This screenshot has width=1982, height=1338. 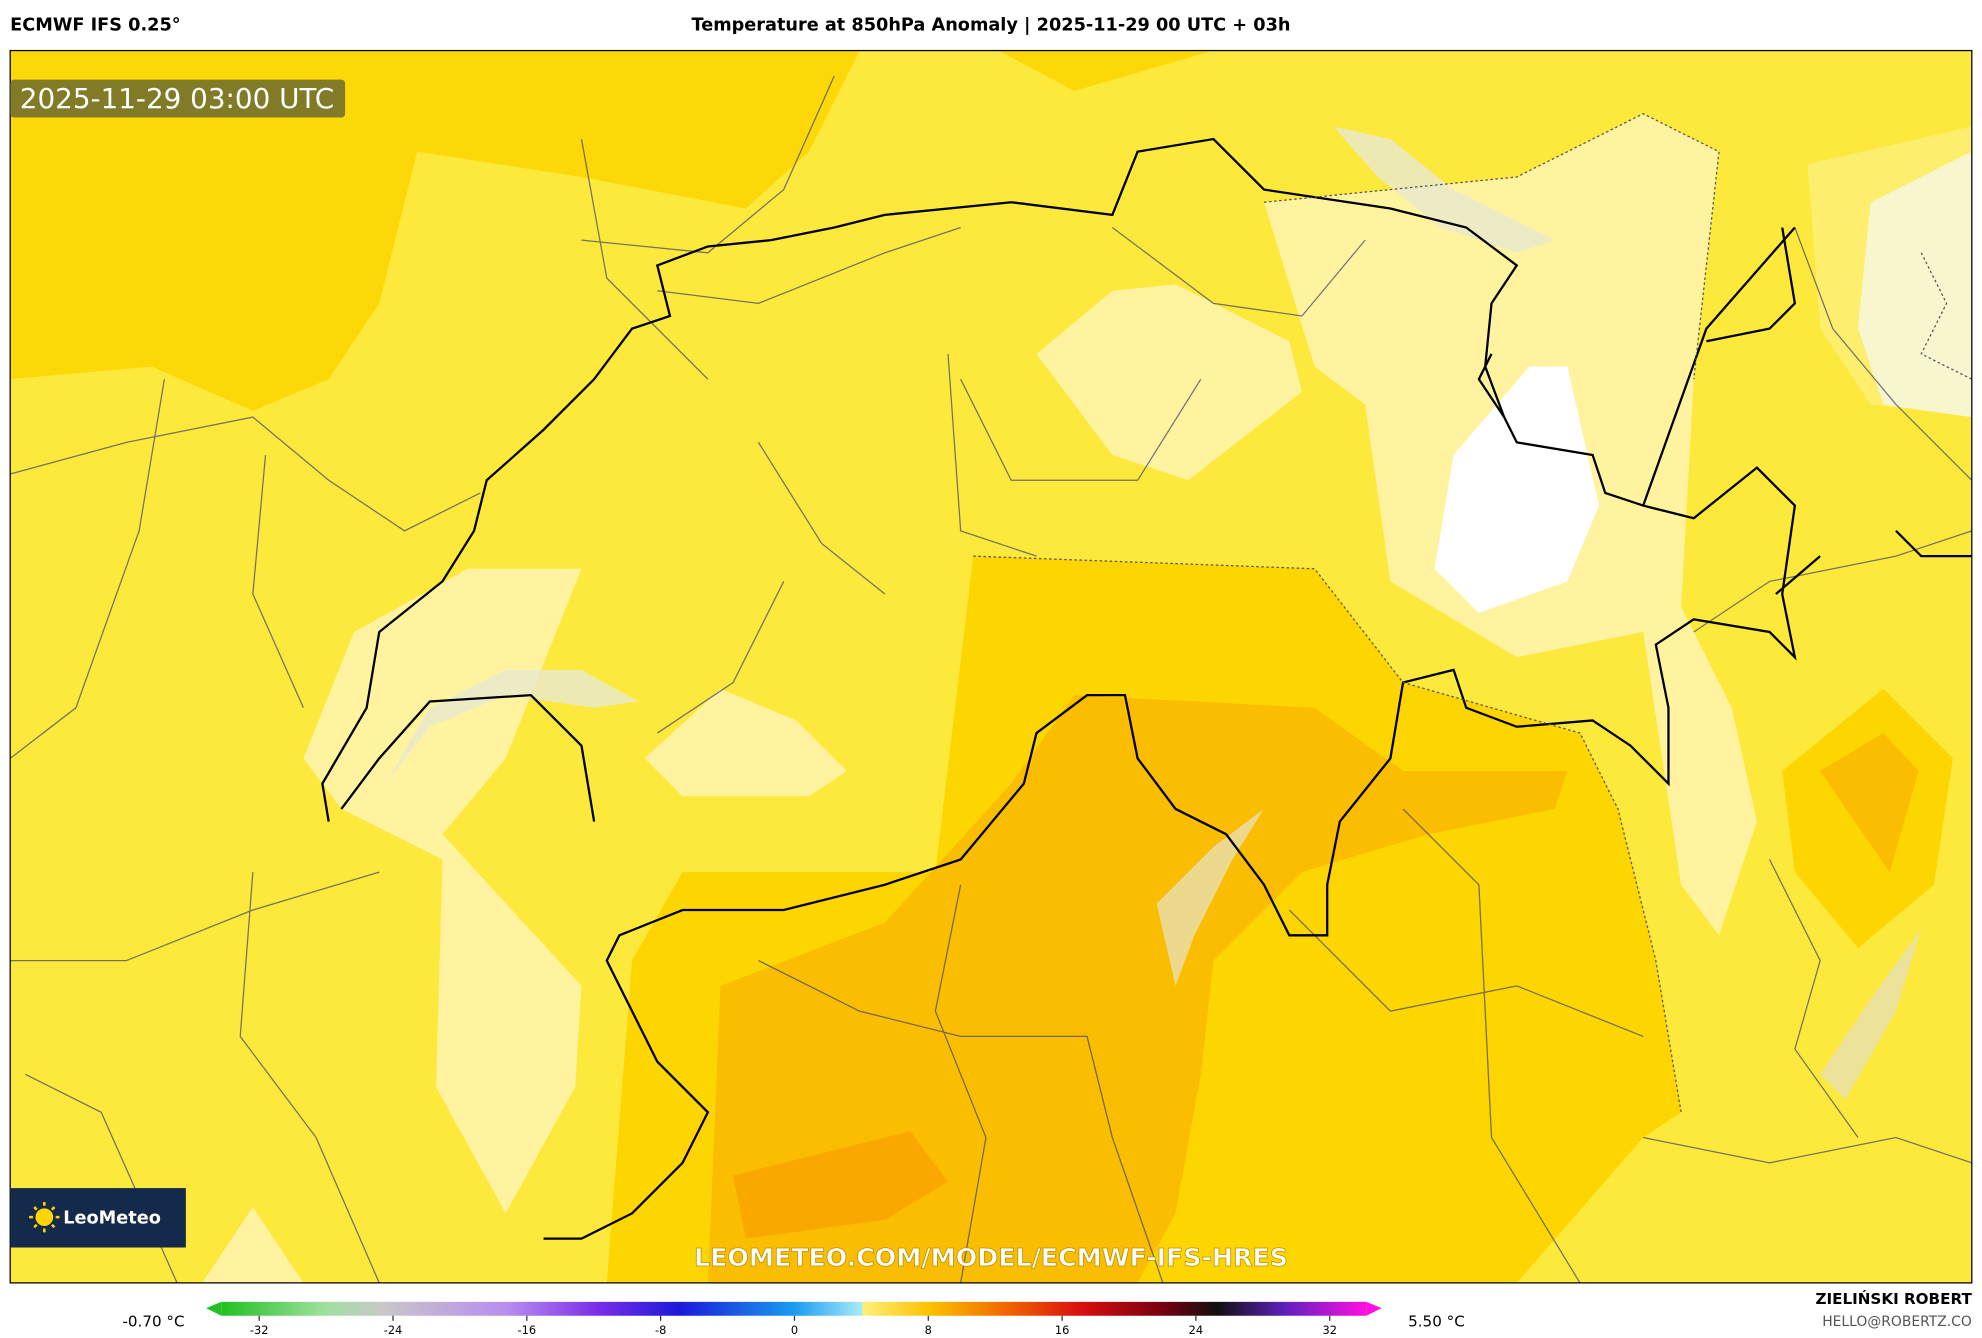 I want to click on colorbar-max-label: 5.50 °C, so click(x=1436, y=1322).